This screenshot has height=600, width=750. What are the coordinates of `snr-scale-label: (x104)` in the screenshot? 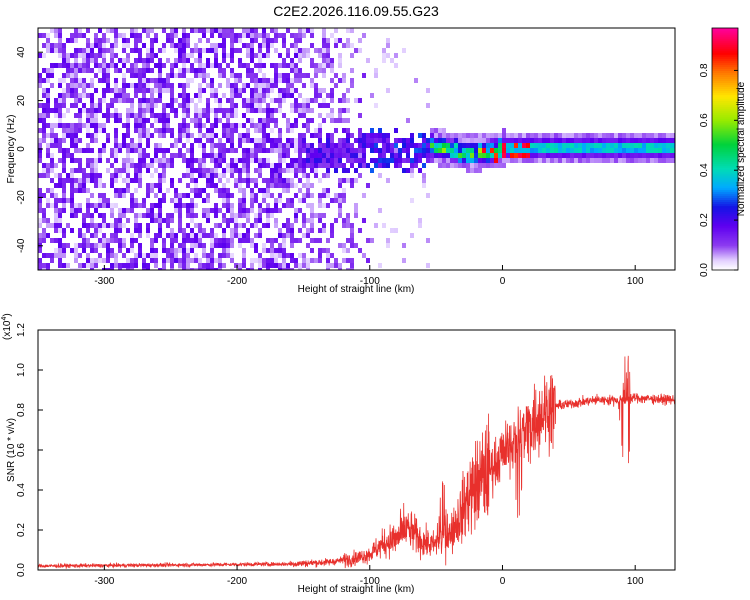 It's located at (7, 326).